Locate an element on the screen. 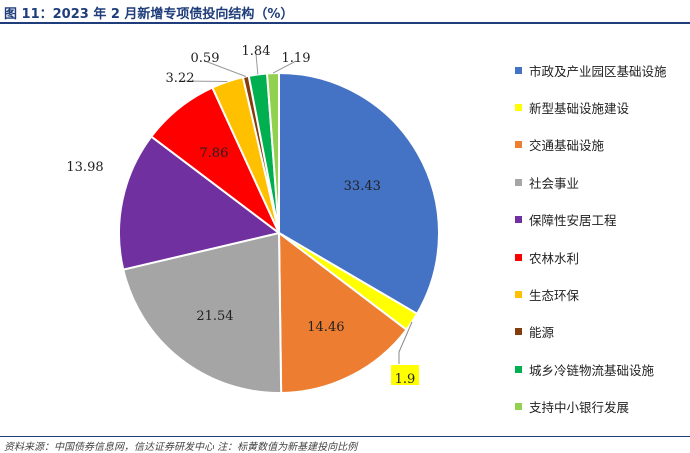 The image size is (690, 453). slice-10-value-label: 1.19 is located at coordinates (296, 58).